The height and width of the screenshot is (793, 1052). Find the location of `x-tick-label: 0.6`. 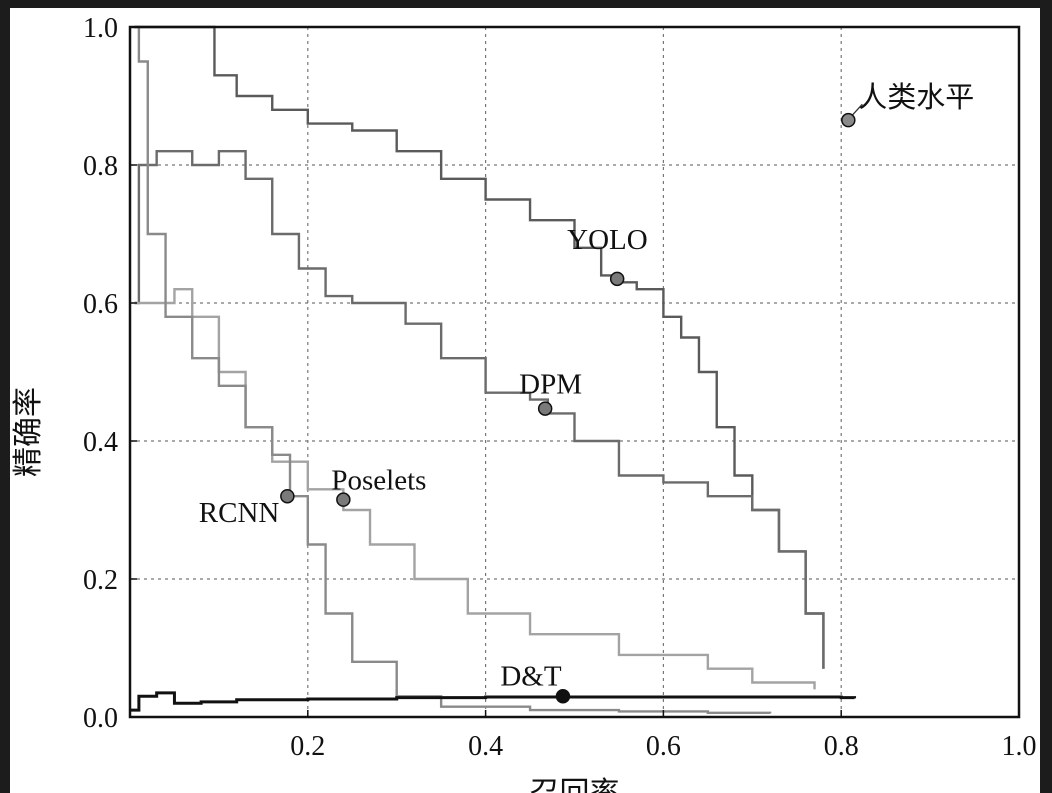

x-tick-label: 0.6 is located at coordinates (663, 746).